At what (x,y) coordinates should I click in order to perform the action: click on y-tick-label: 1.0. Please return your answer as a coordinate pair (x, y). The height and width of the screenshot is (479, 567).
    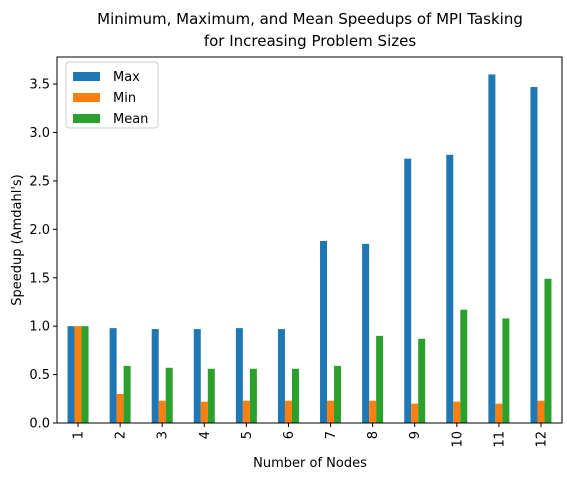
    Looking at the image, I should click on (39, 327).